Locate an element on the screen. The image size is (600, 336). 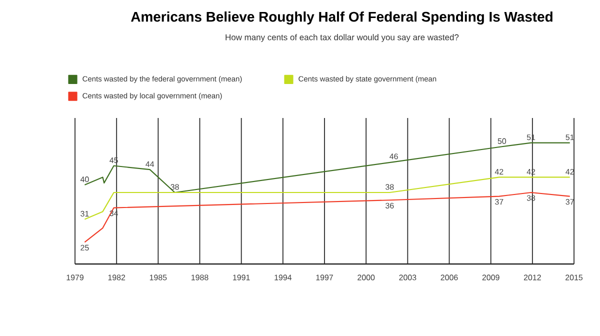
chart-subtitle: How many cents of each tax dollar would you say are wasted? is located at coordinates (342, 38).